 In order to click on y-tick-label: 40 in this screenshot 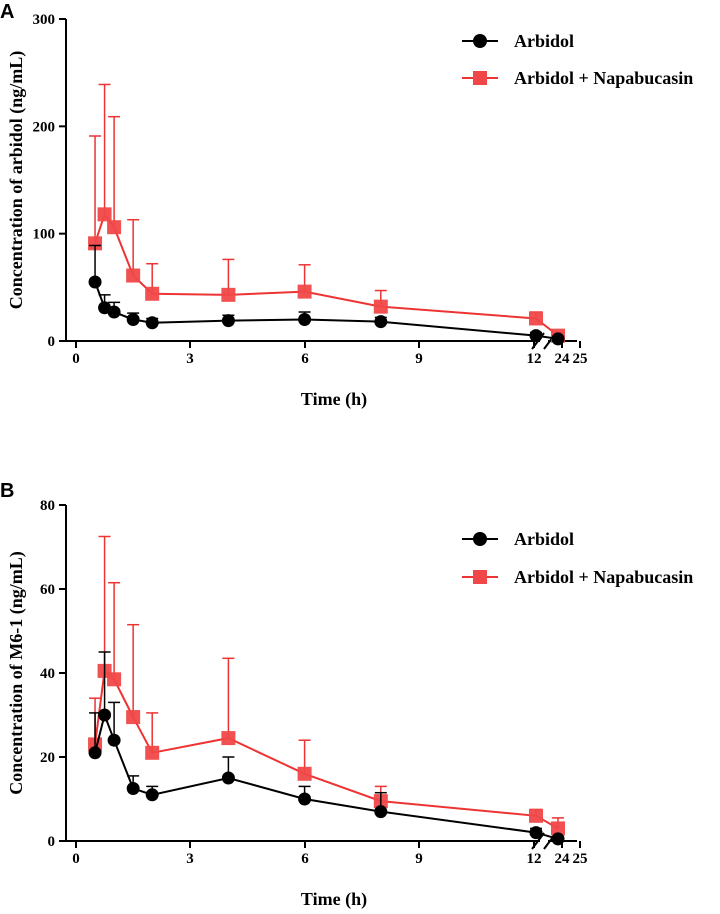, I will do `click(47, 674)`.